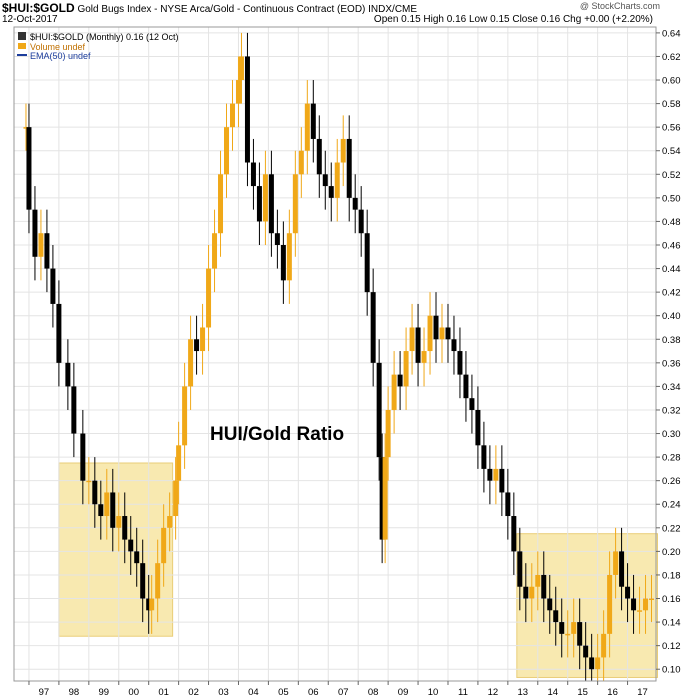 The height and width of the screenshot is (700, 700). I want to click on y-tick-label: 0.54, so click(671, 151).